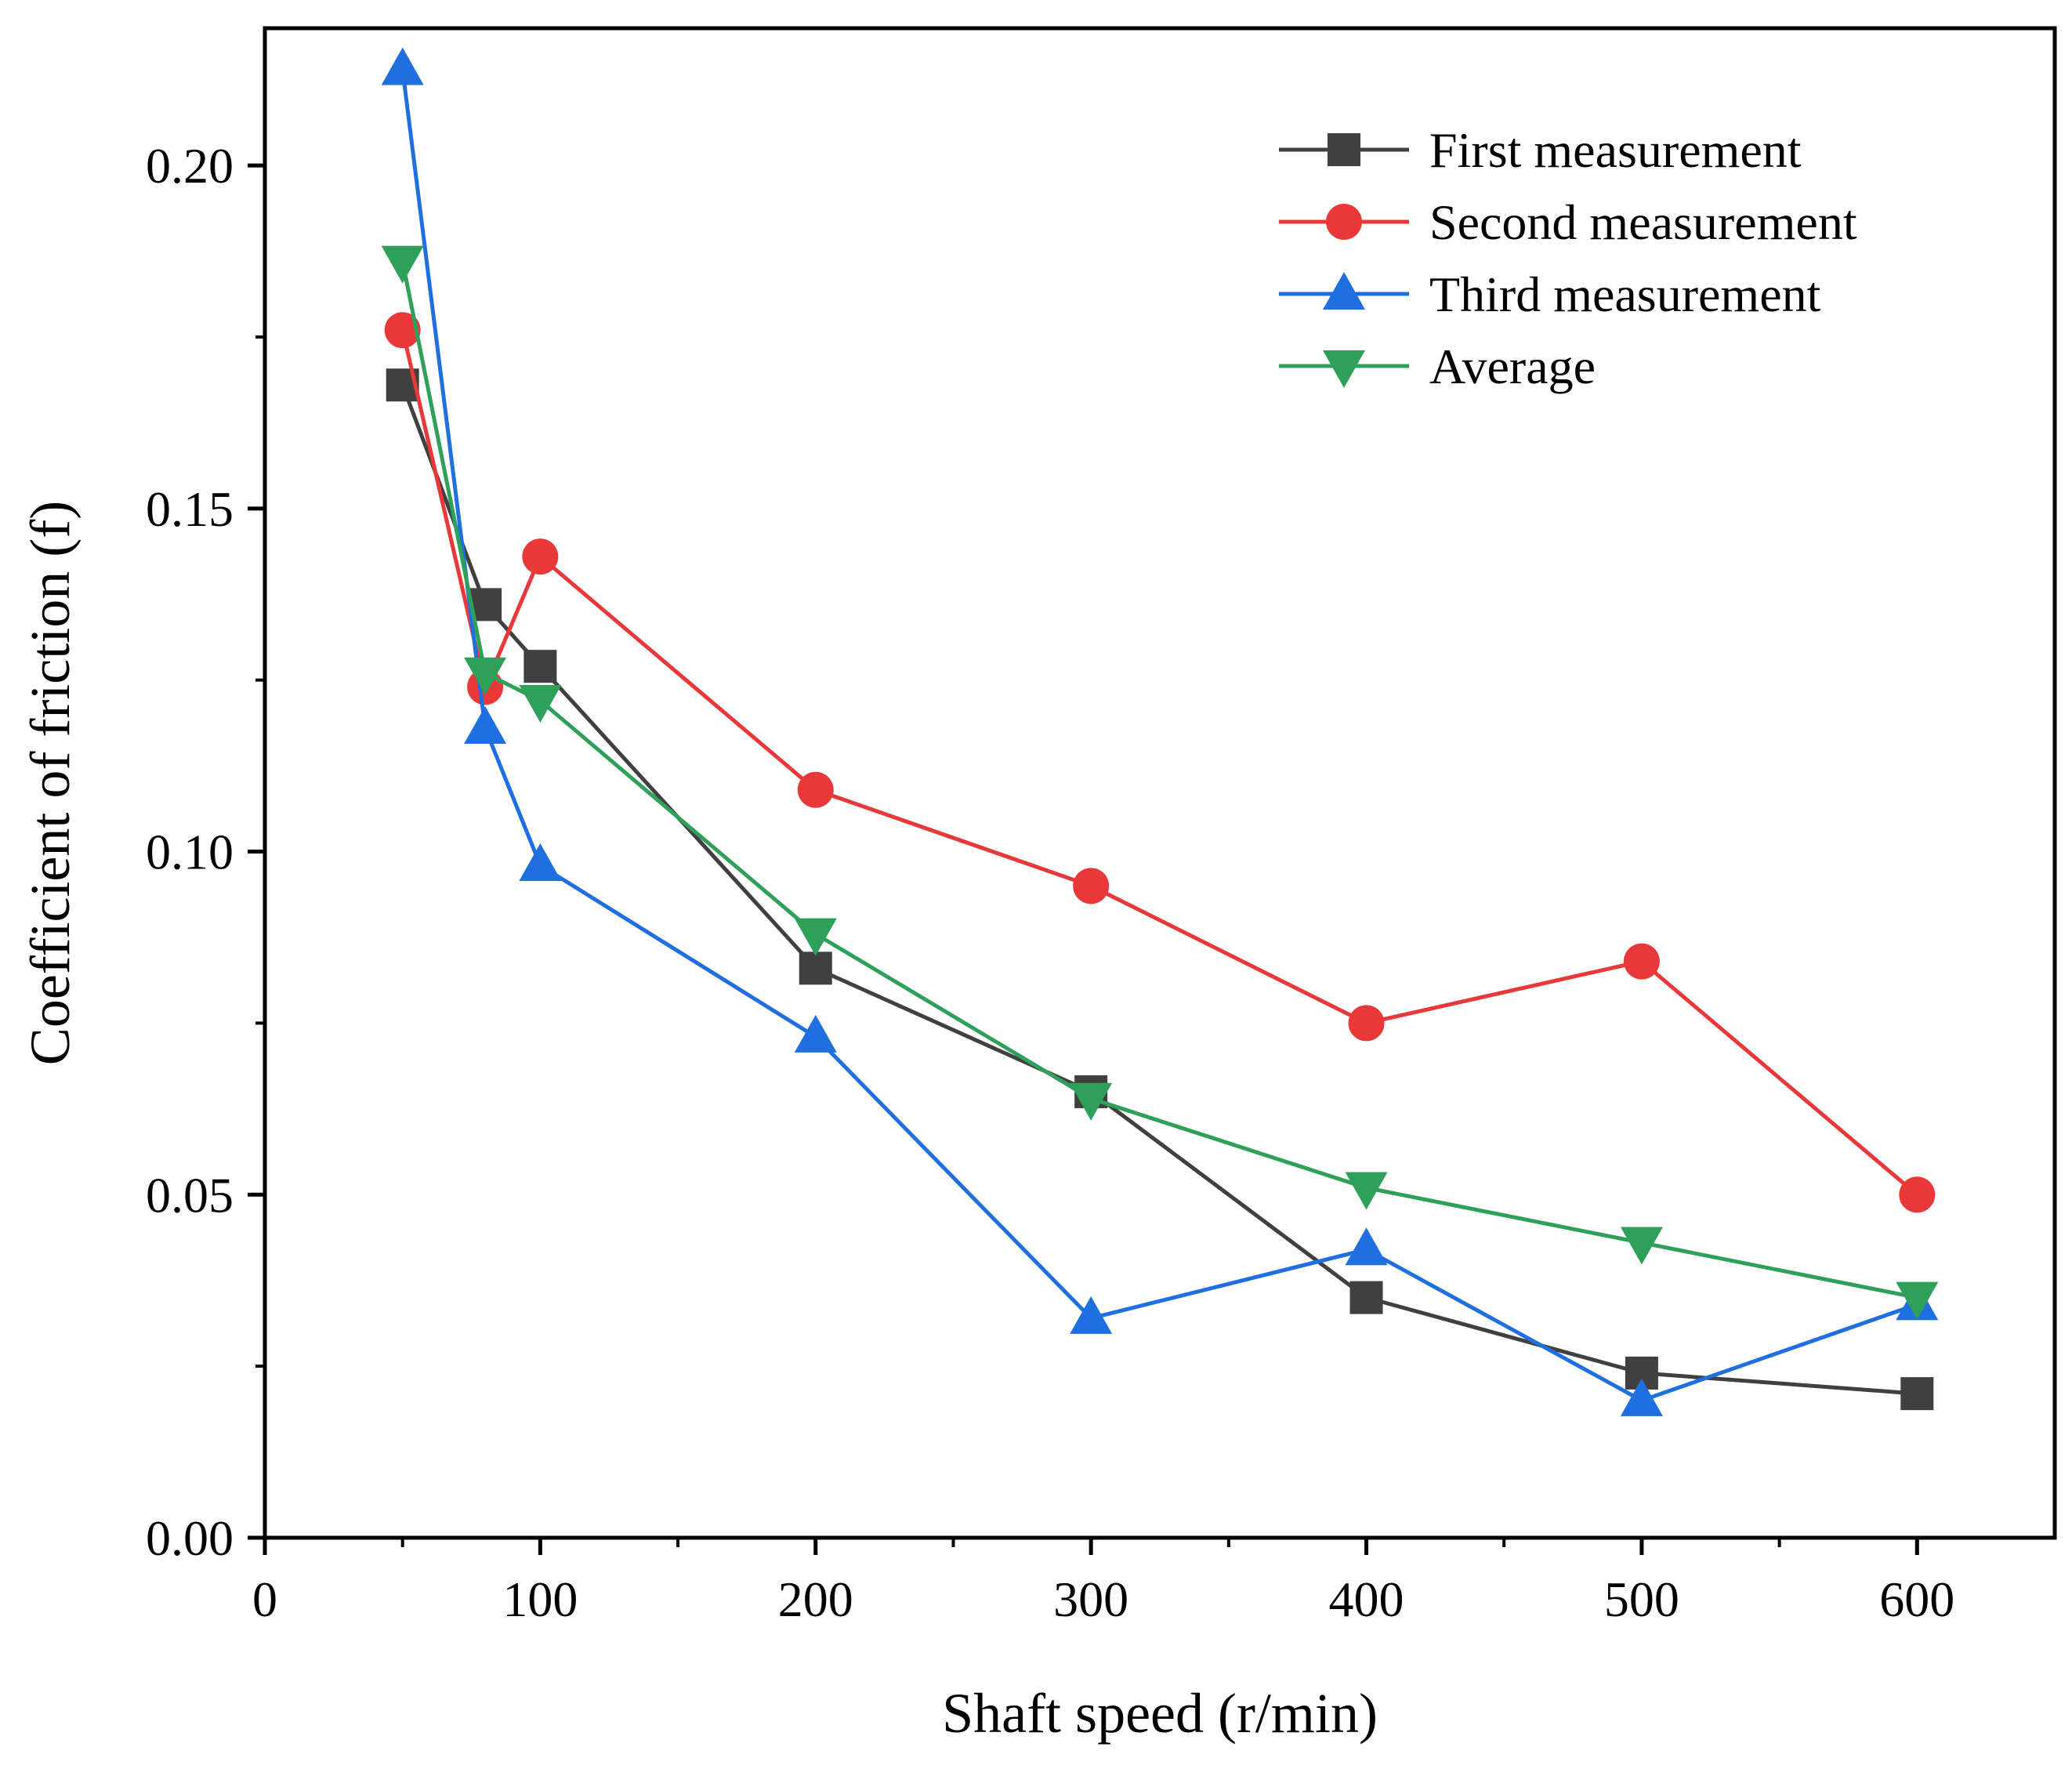  What do you see at coordinates (1625, 294) in the screenshot?
I see `legend-label: Third measurement` at bounding box center [1625, 294].